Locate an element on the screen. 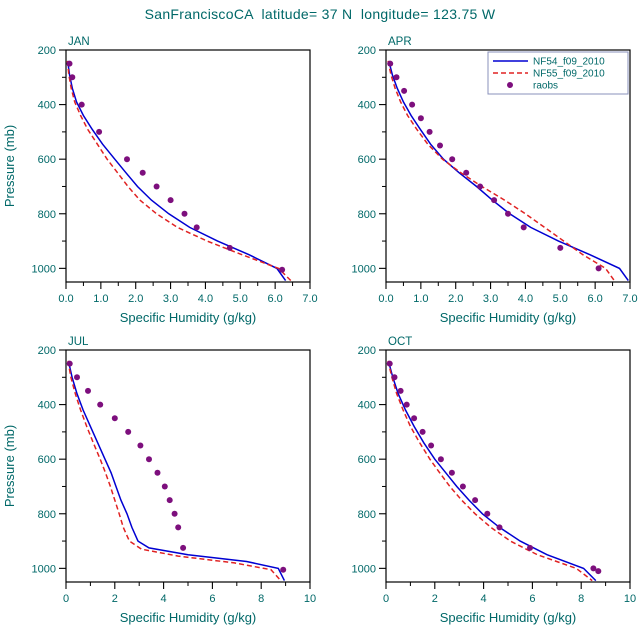 This screenshot has height=641, width=640. svg-text: JAN is located at coordinates (79, 42).